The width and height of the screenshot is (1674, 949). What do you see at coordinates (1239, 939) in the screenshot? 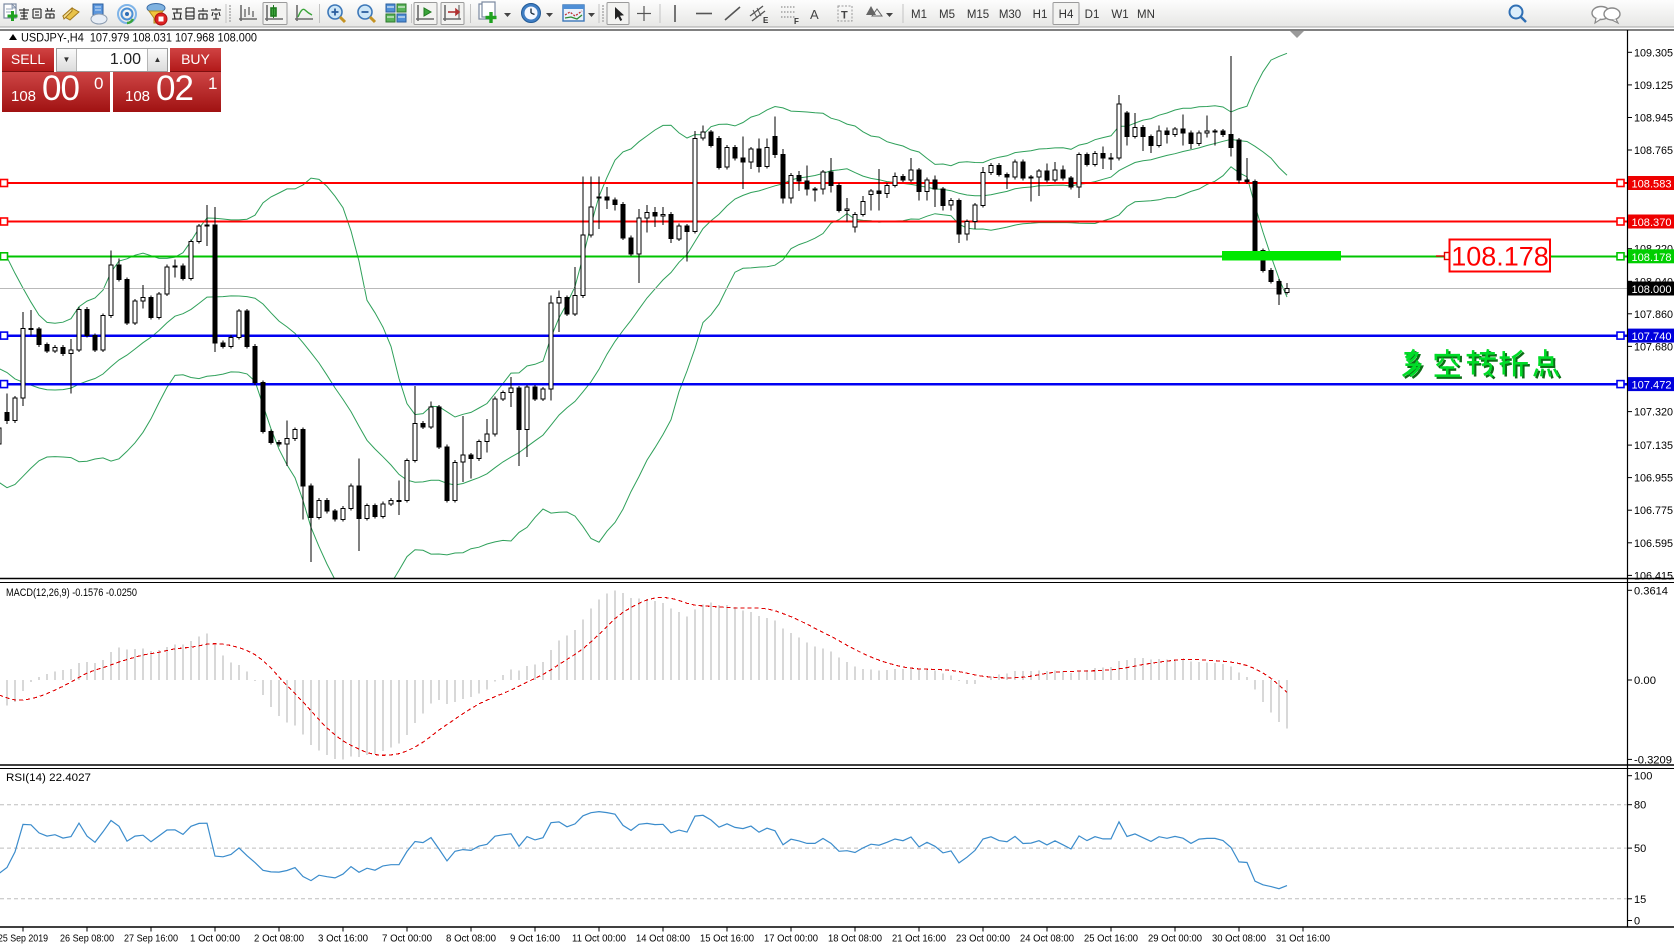
I see `svg-text: 30 Oct 08:00` at bounding box center [1239, 939].